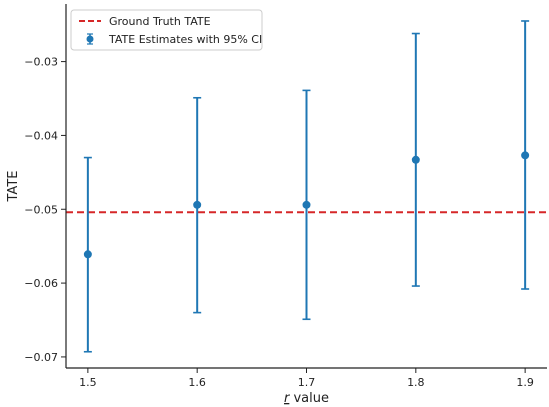 The width and height of the screenshot is (549, 407). Describe the element at coordinates (160, 21) in the screenshot. I see `legend-ground-truth-label: Ground Truth TATE` at that location.